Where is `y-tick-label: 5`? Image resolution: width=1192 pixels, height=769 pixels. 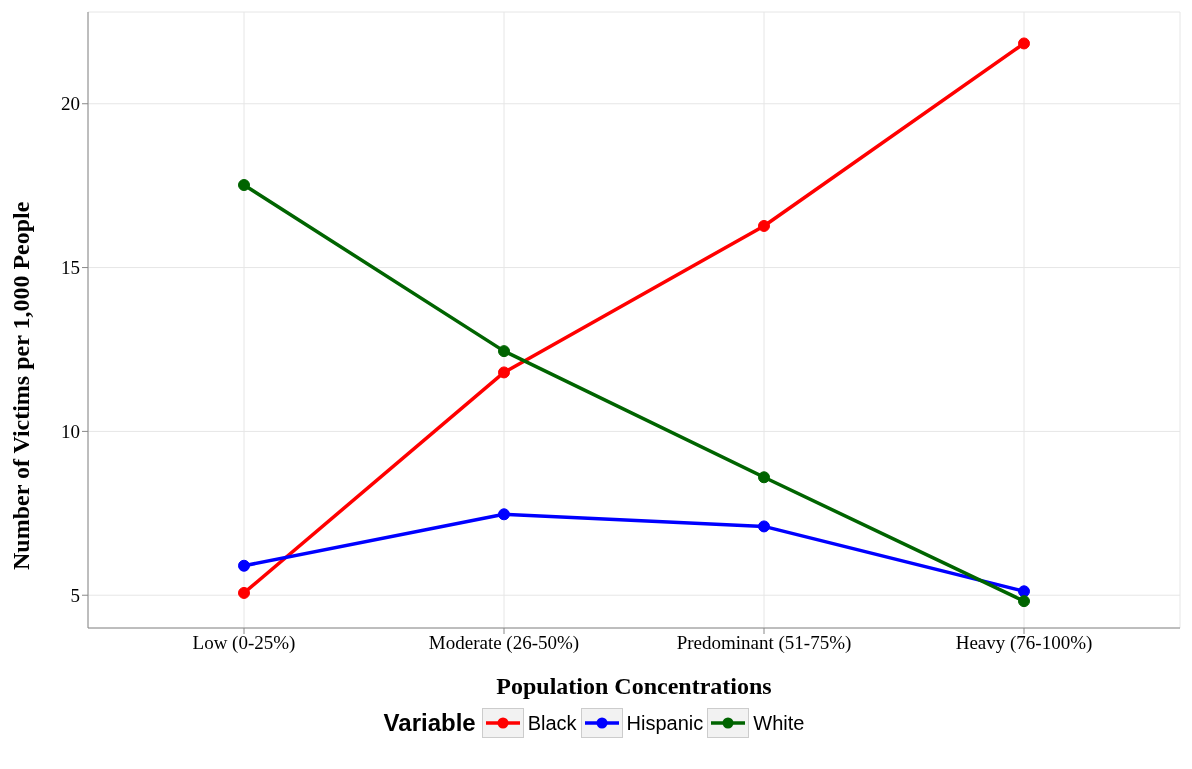 y-tick-label: 5 is located at coordinates (75, 595).